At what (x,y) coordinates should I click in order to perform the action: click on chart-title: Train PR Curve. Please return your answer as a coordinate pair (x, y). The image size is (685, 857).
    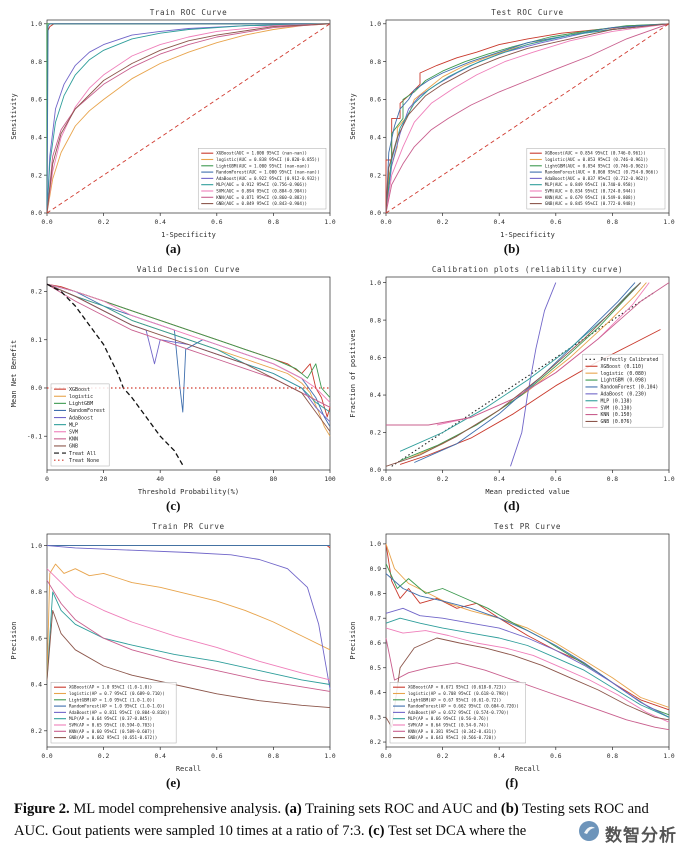
    Looking at the image, I should click on (189, 526).